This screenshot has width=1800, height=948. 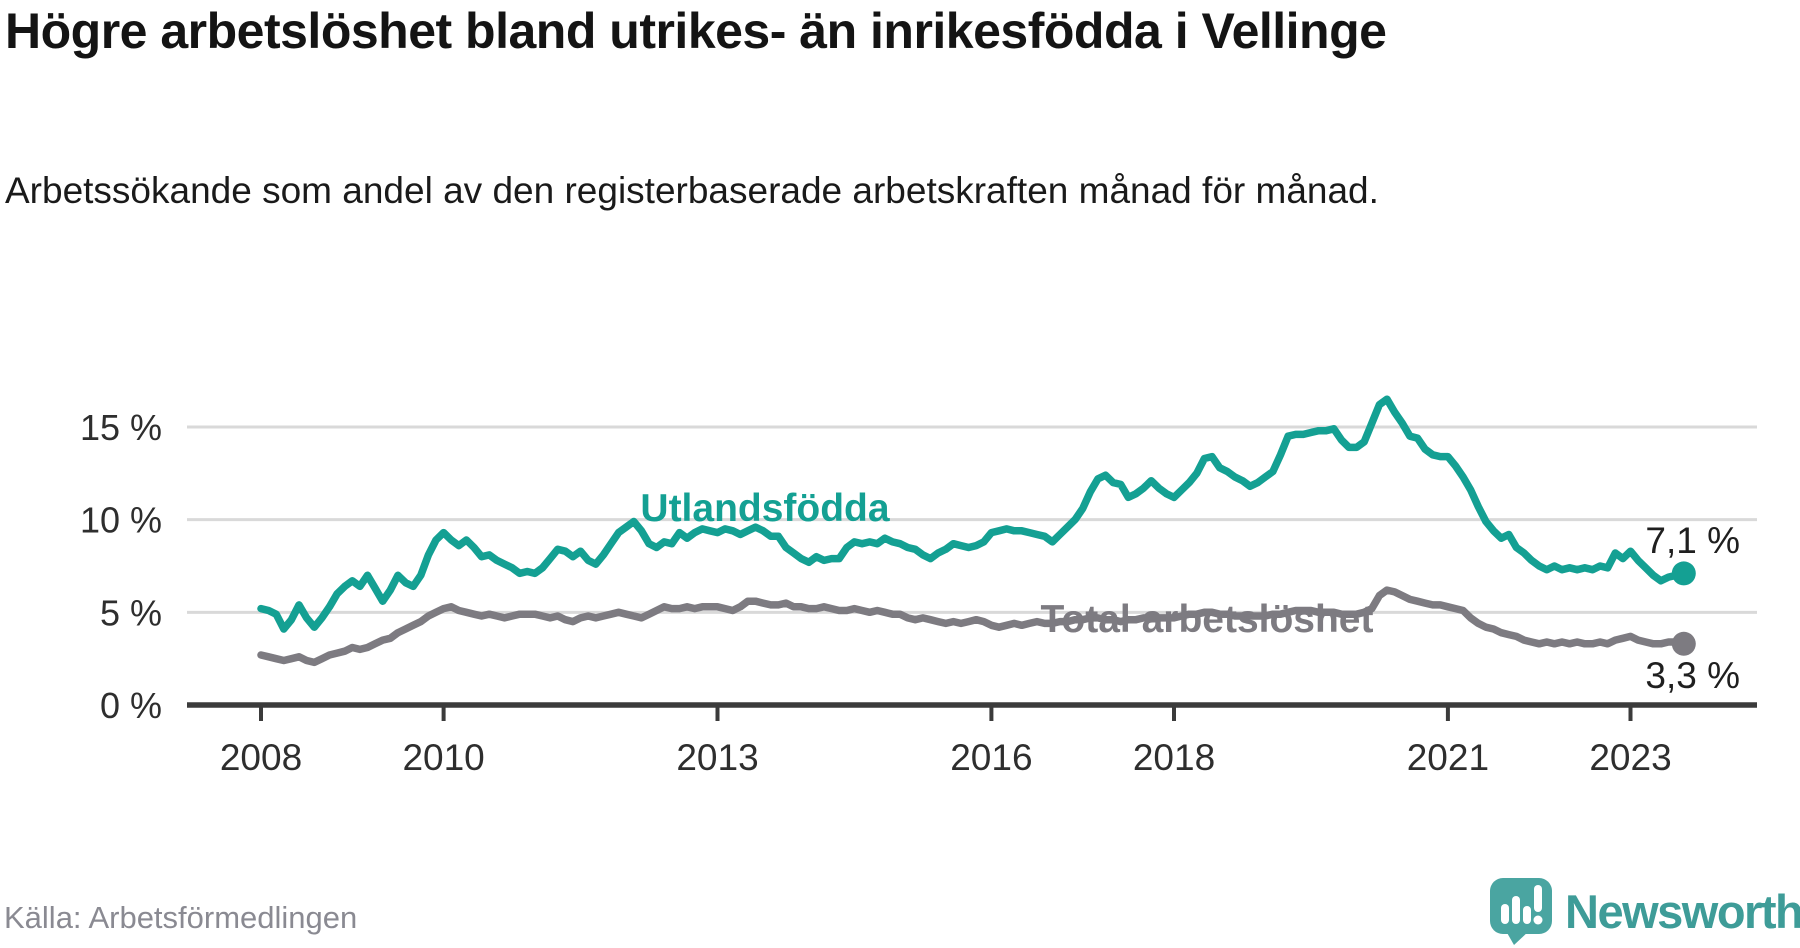 I want to click on newsworthy-logo-text: Newsworthy, so click(x=1682, y=911).